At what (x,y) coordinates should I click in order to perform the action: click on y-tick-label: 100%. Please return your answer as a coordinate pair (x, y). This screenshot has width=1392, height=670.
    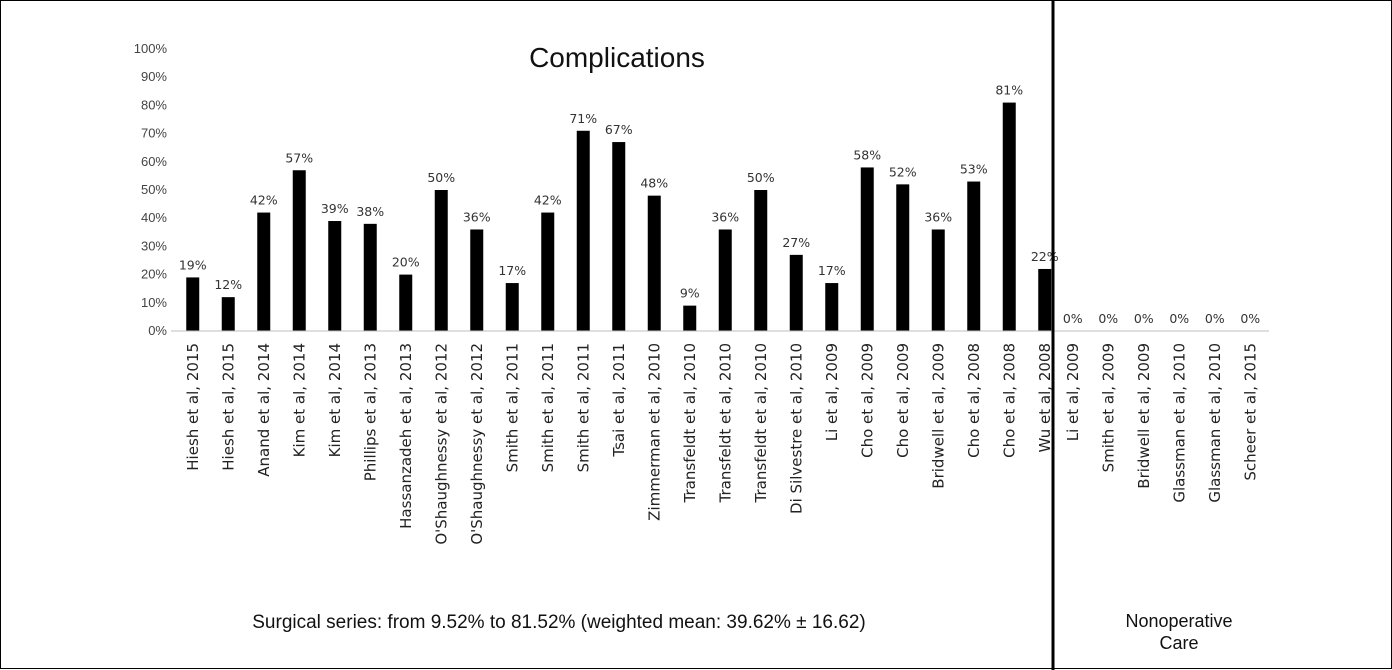
    Looking at the image, I should click on (151, 48).